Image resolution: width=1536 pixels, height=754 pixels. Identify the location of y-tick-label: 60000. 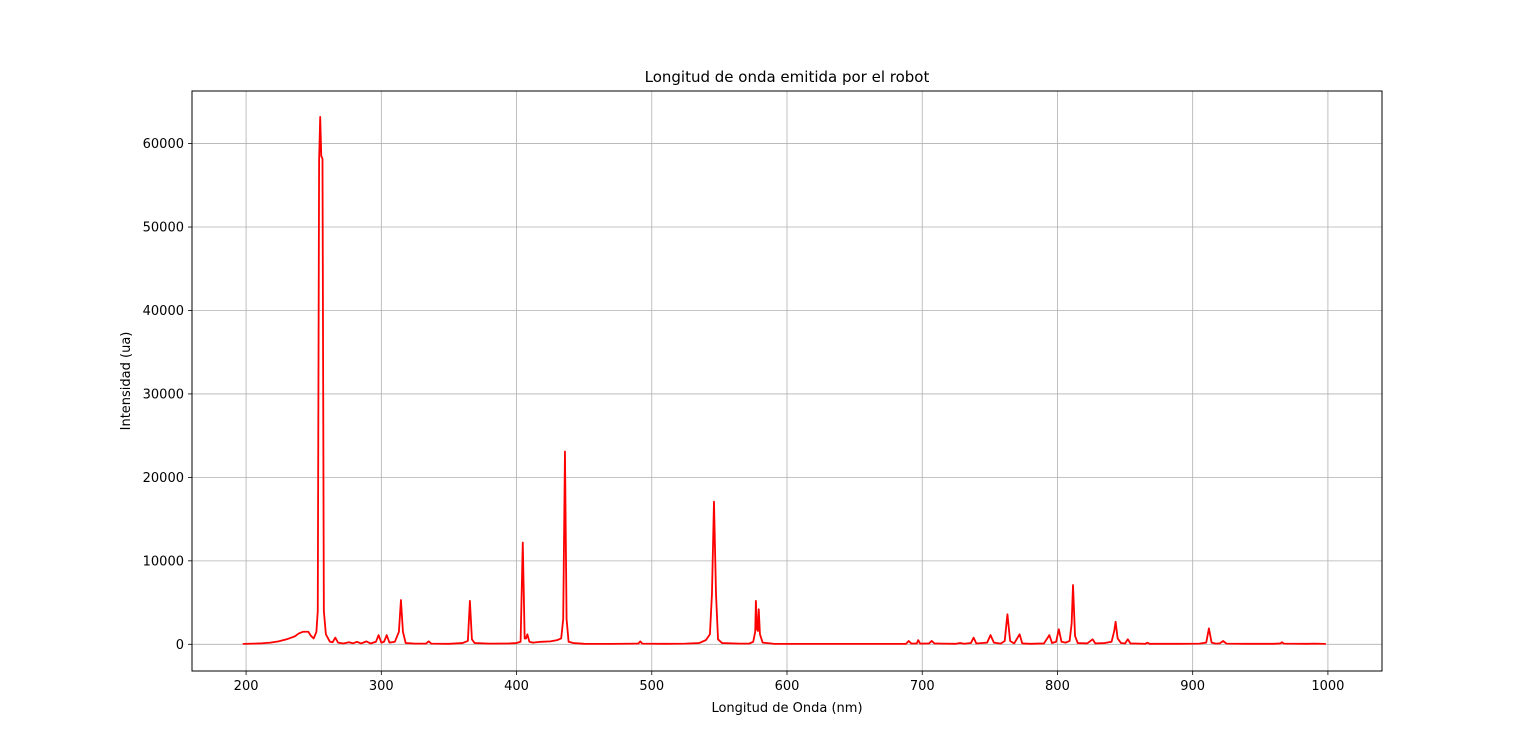
(163, 144).